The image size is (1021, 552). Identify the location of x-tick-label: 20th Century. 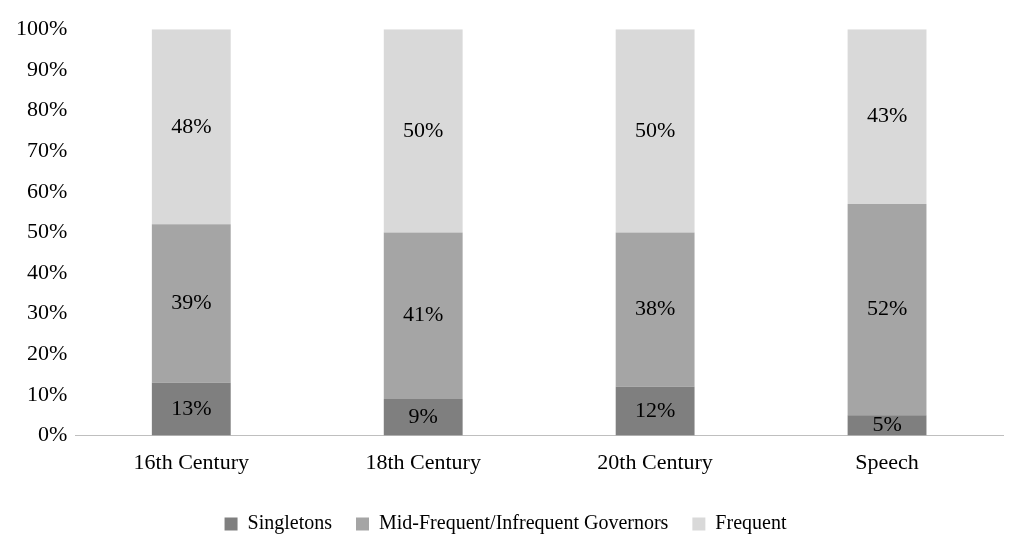
(655, 461).